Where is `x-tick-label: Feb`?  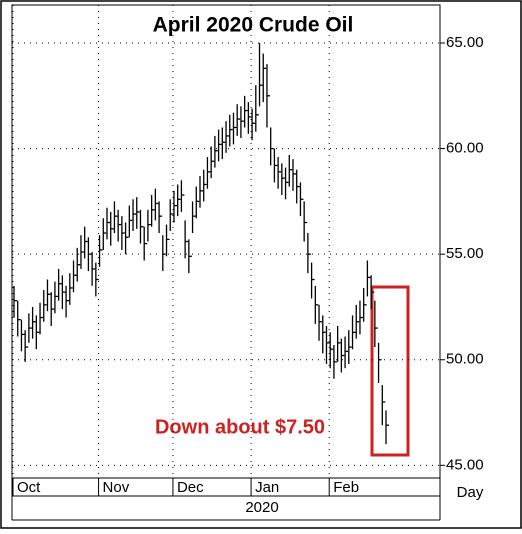
x-tick-label: Feb is located at coordinates (346, 487).